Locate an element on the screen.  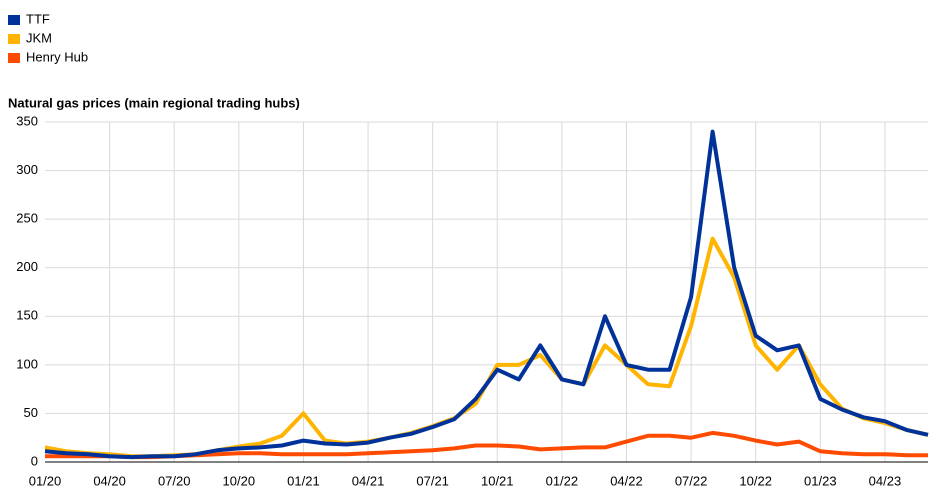
legend-label: Henry Hub is located at coordinates (57, 56).